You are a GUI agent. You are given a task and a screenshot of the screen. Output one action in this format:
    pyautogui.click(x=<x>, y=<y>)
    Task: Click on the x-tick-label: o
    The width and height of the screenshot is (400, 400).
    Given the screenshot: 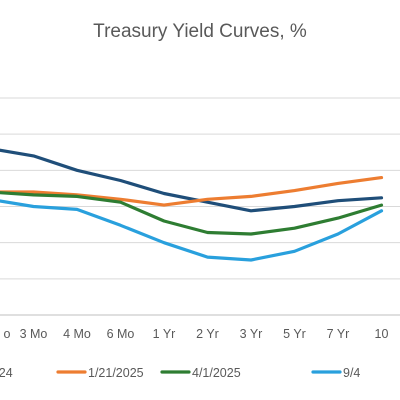 What is the action you would take?
    pyautogui.click(x=7, y=334)
    